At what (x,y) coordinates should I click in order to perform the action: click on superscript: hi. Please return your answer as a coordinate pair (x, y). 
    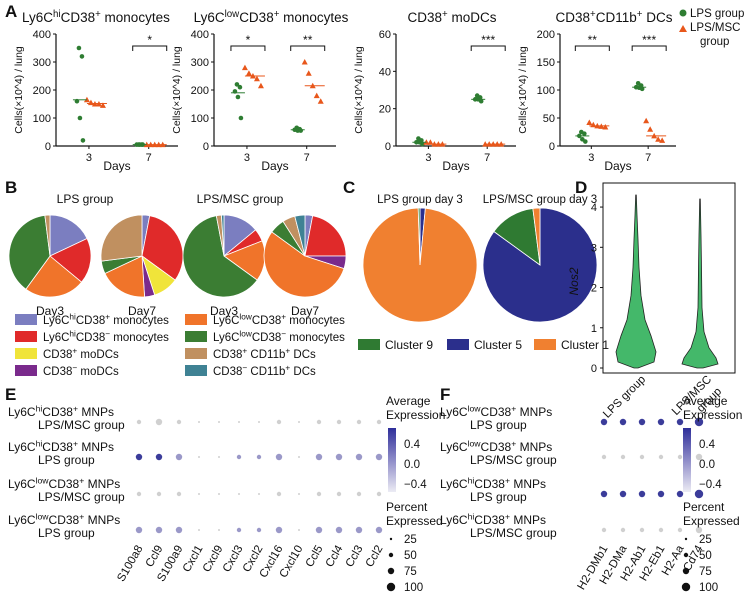
    Looking at the image, I should click on (39, 408).